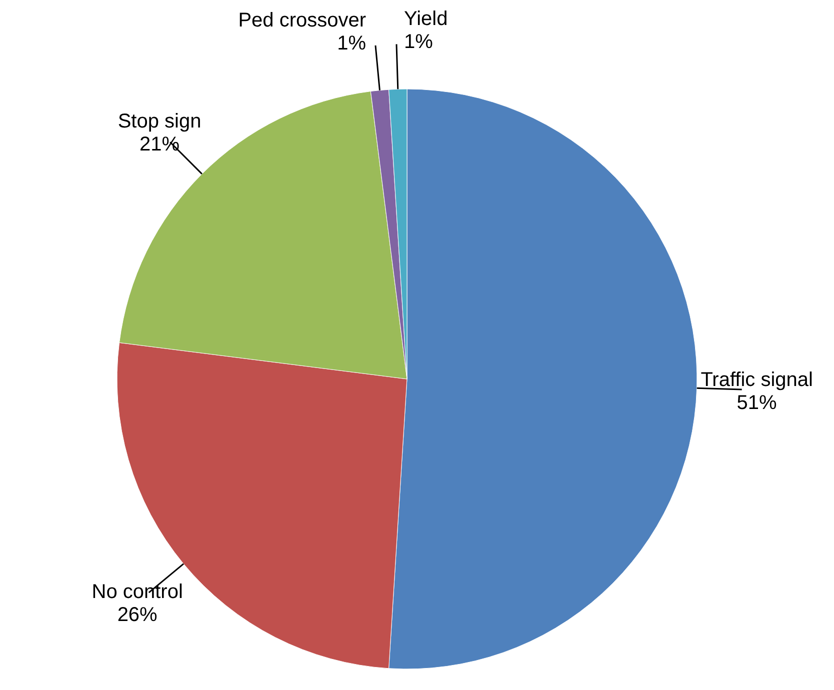 This screenshot has width=834, height=690. What do you see at coordinates (159, 145) in the screenshot?
I see `data-label: 21%` at bounding box center [159, 145].